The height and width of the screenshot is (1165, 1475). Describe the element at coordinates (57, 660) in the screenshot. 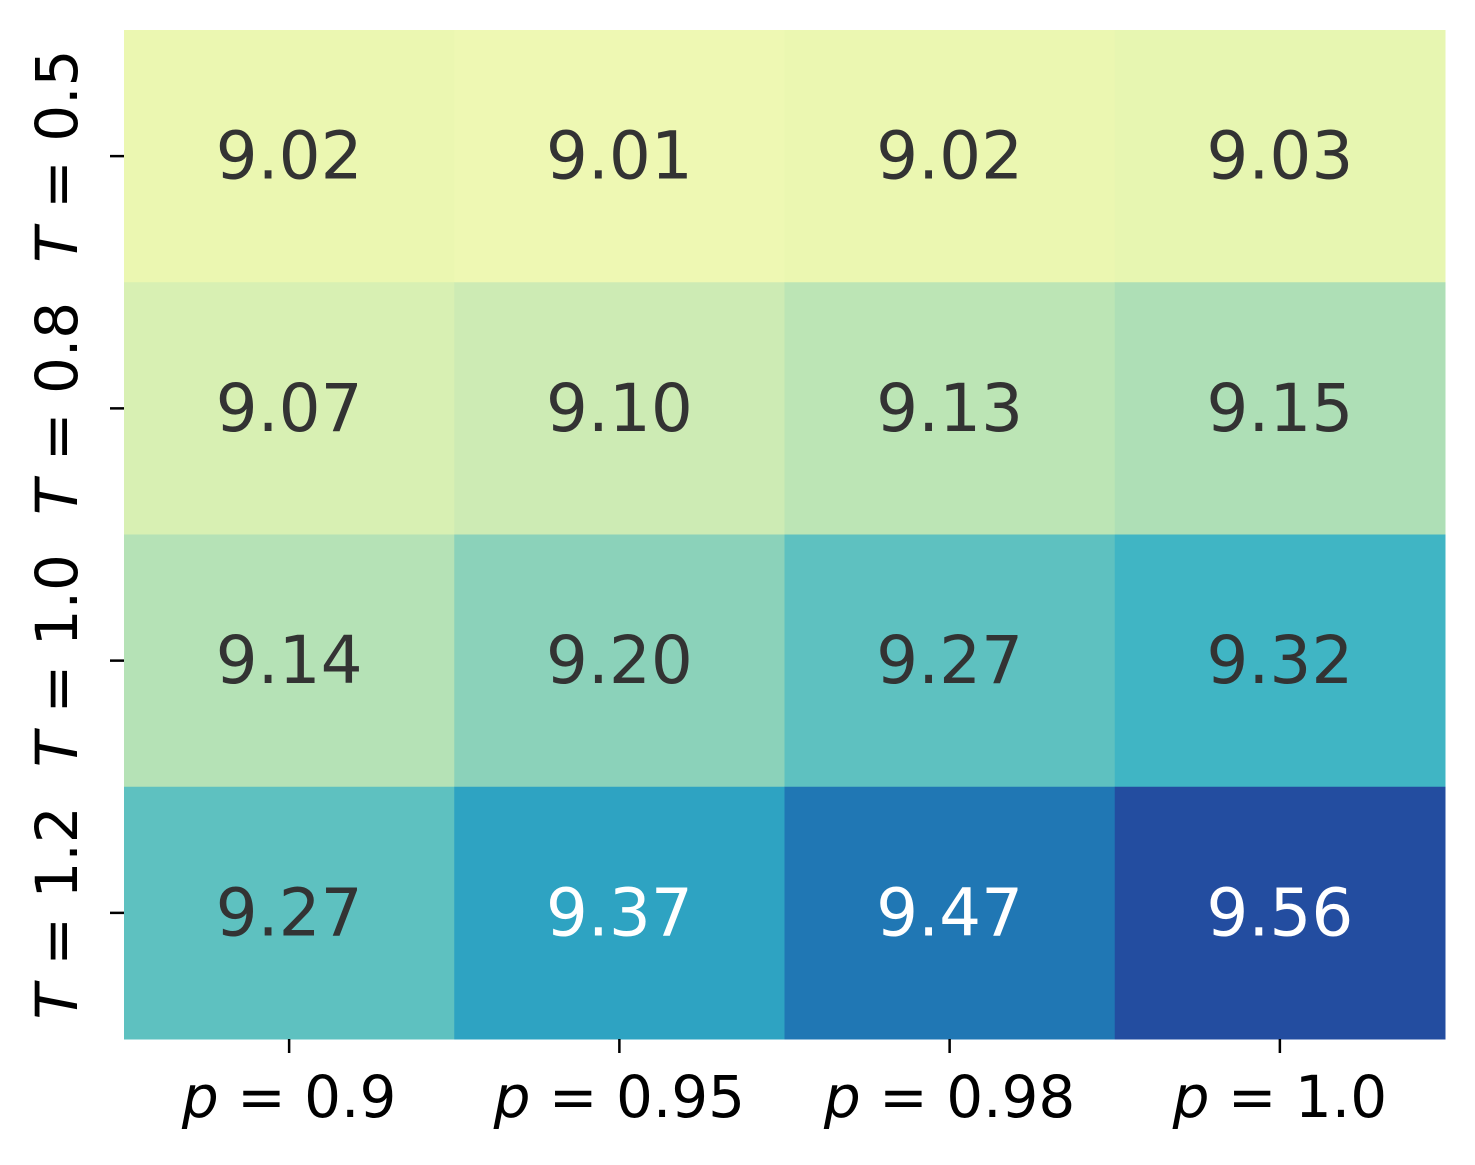

I see `y-tick-label: T = 1.0` at that location.